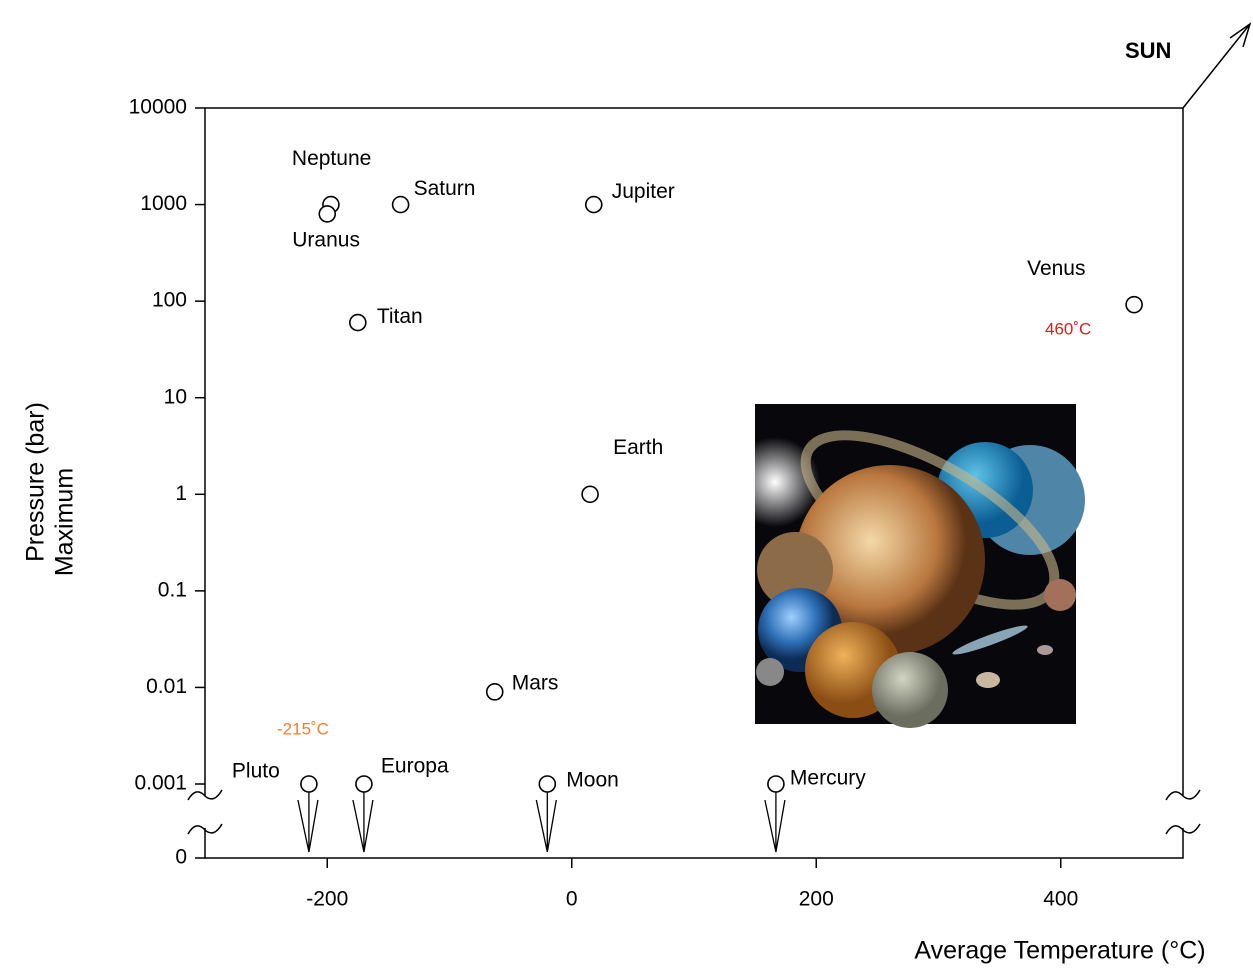 The image size is (1253, 980). What do you see at coordinates (415, 766) in the screenshot?
I see `point-label: Europa` at bounding box center [415, 766].